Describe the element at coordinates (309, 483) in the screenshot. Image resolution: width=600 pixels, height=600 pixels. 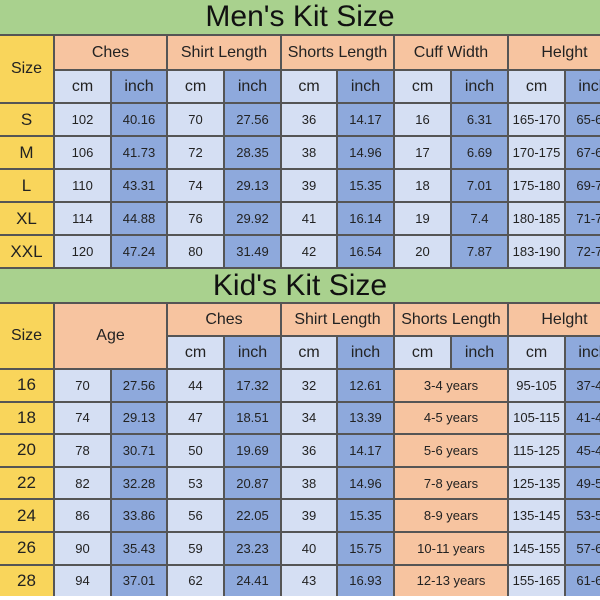
I see `table-cell: 38` at that location.